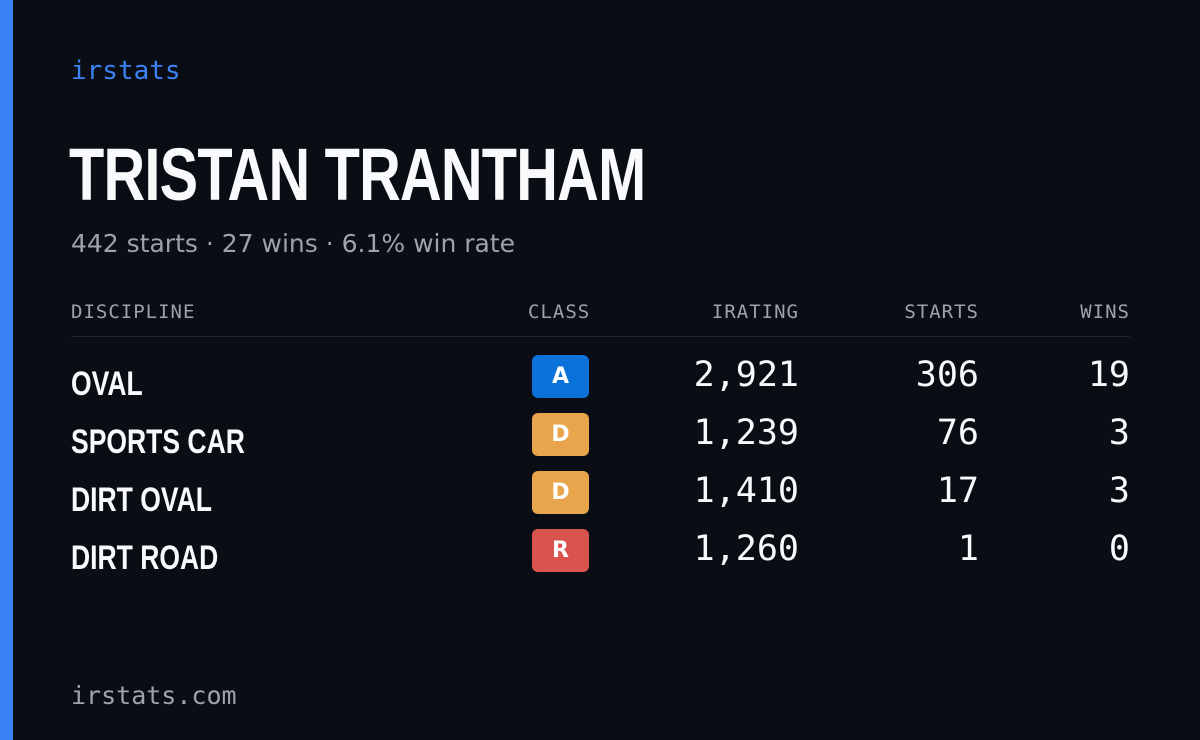 The image size is (1200, 740). What do you see at coordinates (357, 174) in the screenshot?
I see `driver-name: TRISTAN TRANTHAM` at bounding box center [357, 174].